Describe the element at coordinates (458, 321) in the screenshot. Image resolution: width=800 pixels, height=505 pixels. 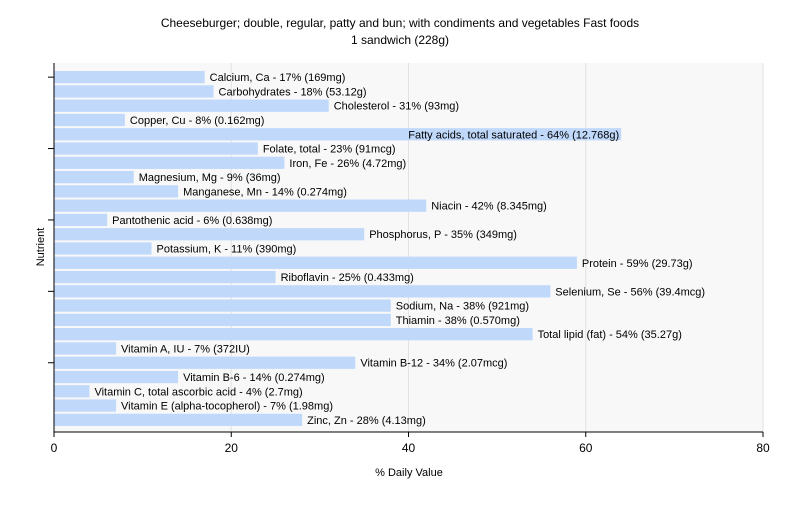
I see `bar-label: Thiamin - 38% (0.570mg)` at that location.